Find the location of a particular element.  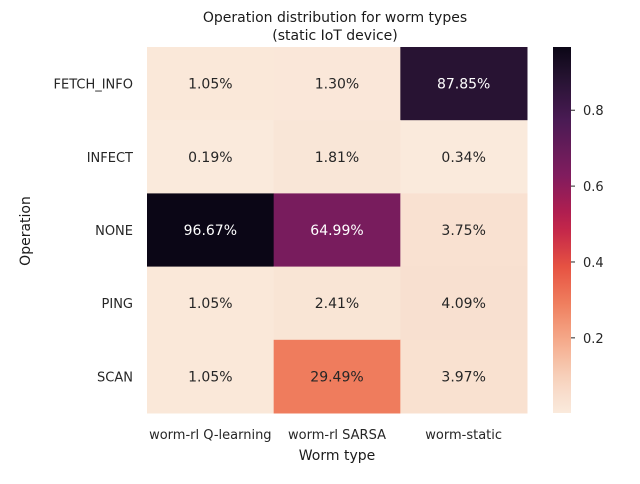

heatmap-cell-label: 29.49% is located at coordinates (336, 377).